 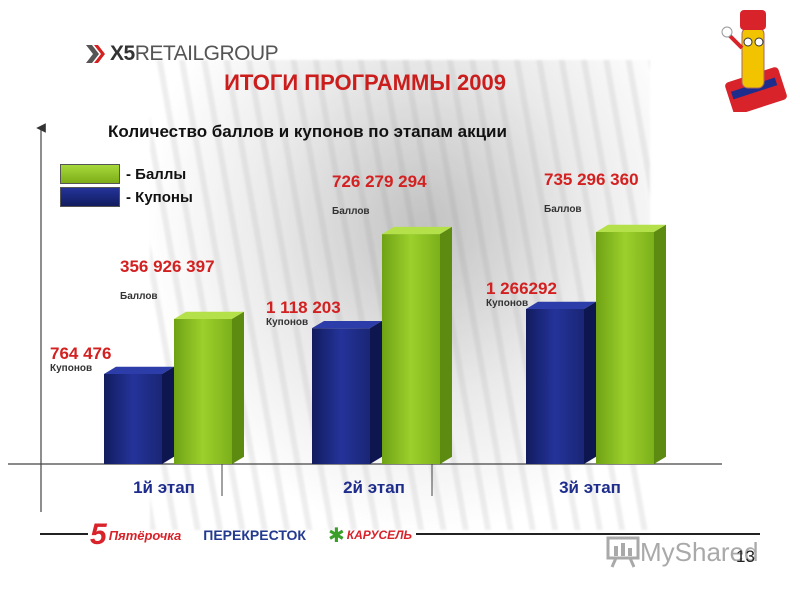 I want to click on karusel-logo: ✱ КАРУСЕЛЬ, so click(x=370, y=535).